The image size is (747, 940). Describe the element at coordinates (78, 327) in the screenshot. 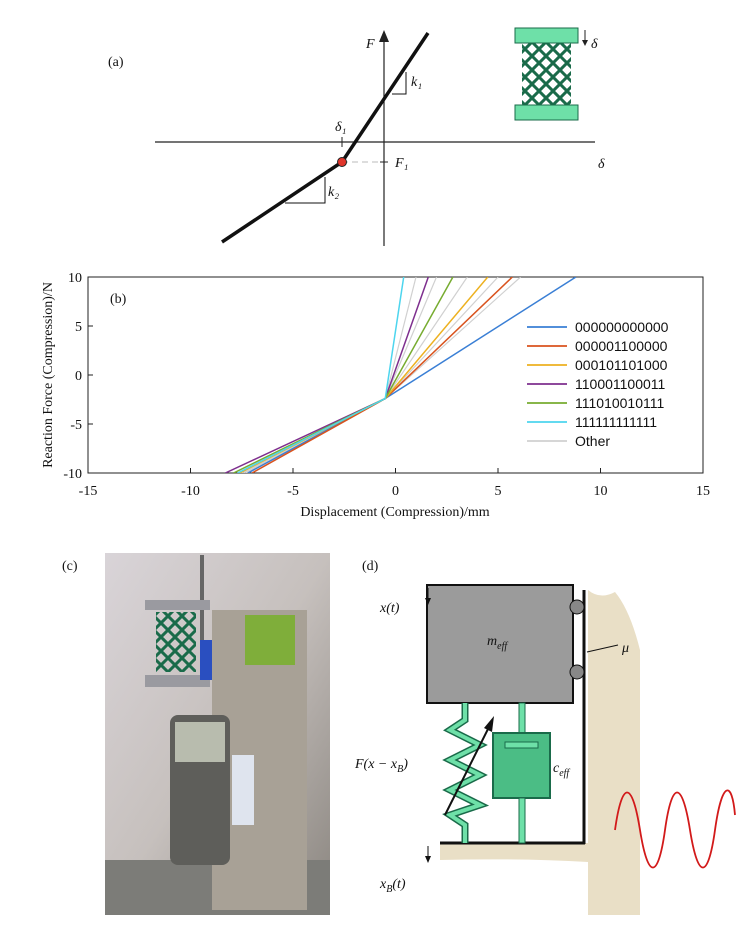

I see `y-tick-label: 5` at that location.